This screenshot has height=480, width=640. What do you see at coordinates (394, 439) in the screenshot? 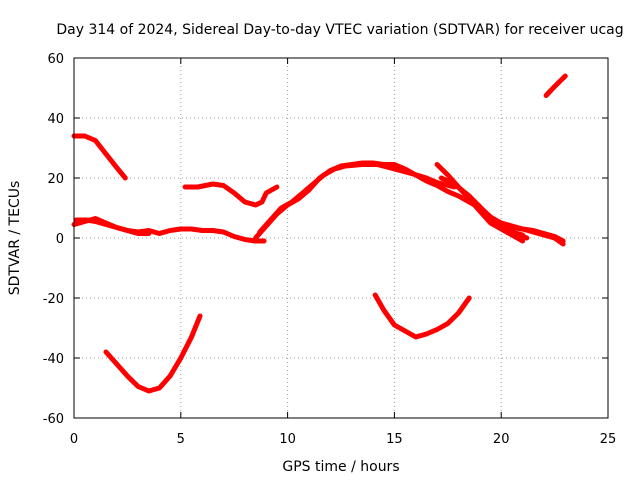
I see `x-tick-label: 15` at bounding box center [394, 439].